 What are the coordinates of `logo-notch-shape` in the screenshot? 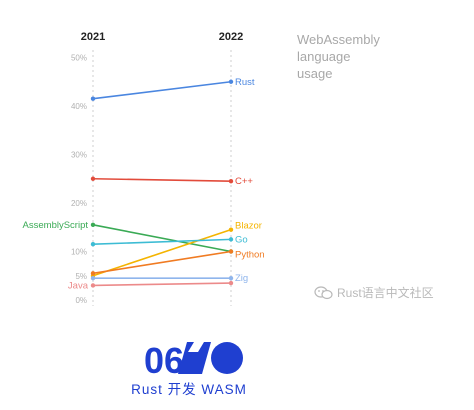 It's located at (196, 347).